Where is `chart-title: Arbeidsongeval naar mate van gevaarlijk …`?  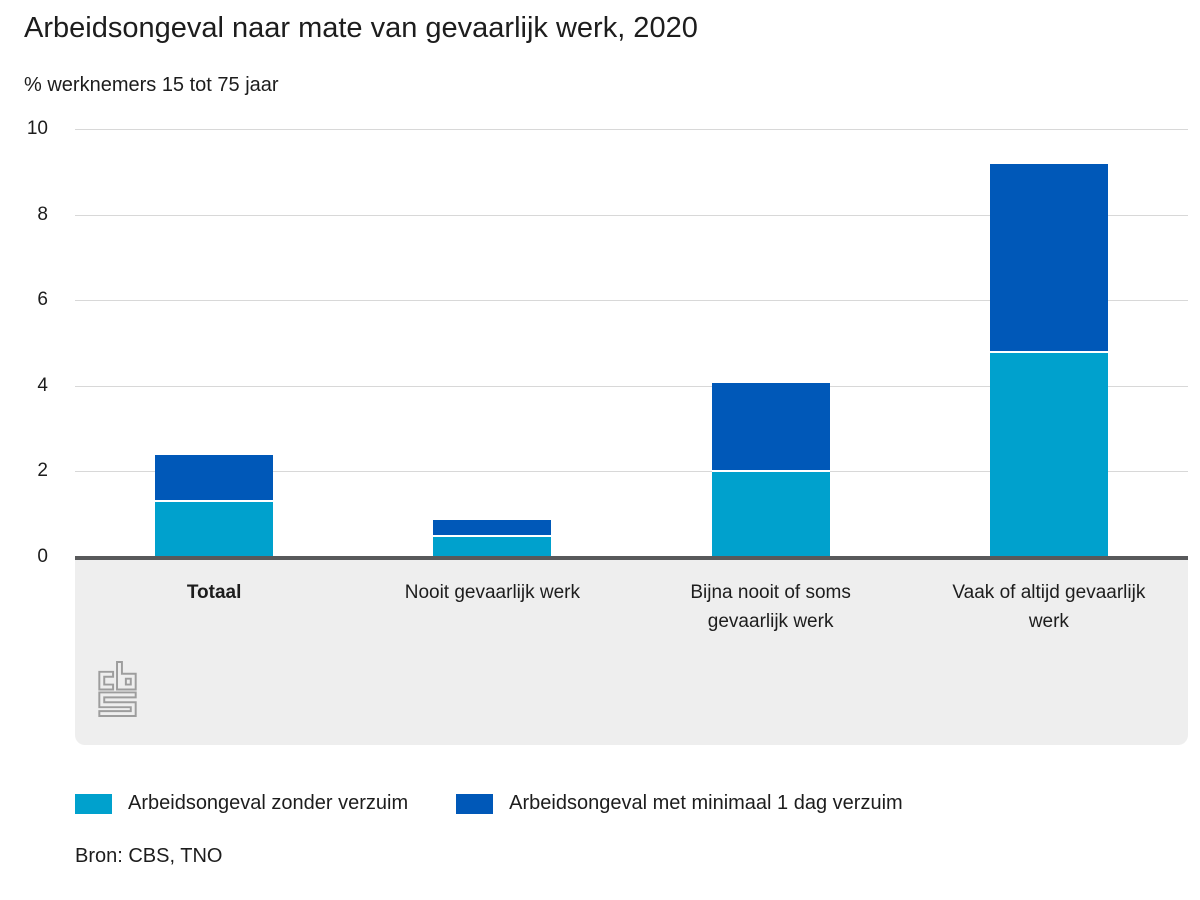 chart-title: Arbeidsongeval naar mate van gevaarlijk … is located at coordinates (361, 28).